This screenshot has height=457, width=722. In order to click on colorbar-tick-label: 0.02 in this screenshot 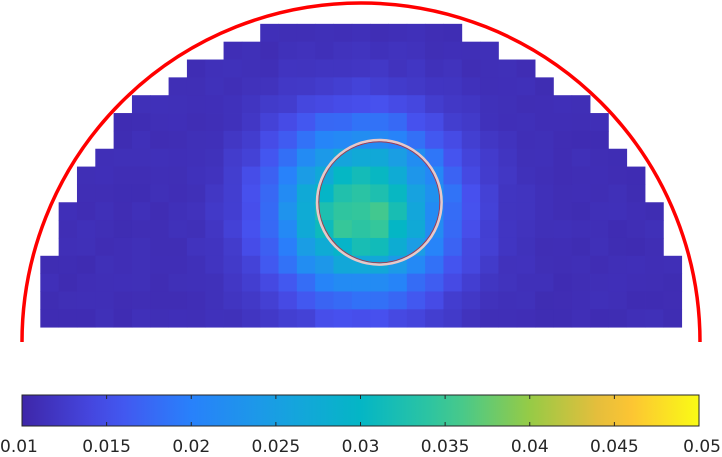, I will do `click(191, 447)`.